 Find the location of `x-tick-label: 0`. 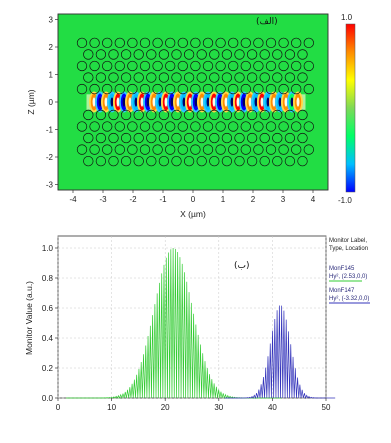

x-tick-label: 0 is located at coordinates (58, 407).